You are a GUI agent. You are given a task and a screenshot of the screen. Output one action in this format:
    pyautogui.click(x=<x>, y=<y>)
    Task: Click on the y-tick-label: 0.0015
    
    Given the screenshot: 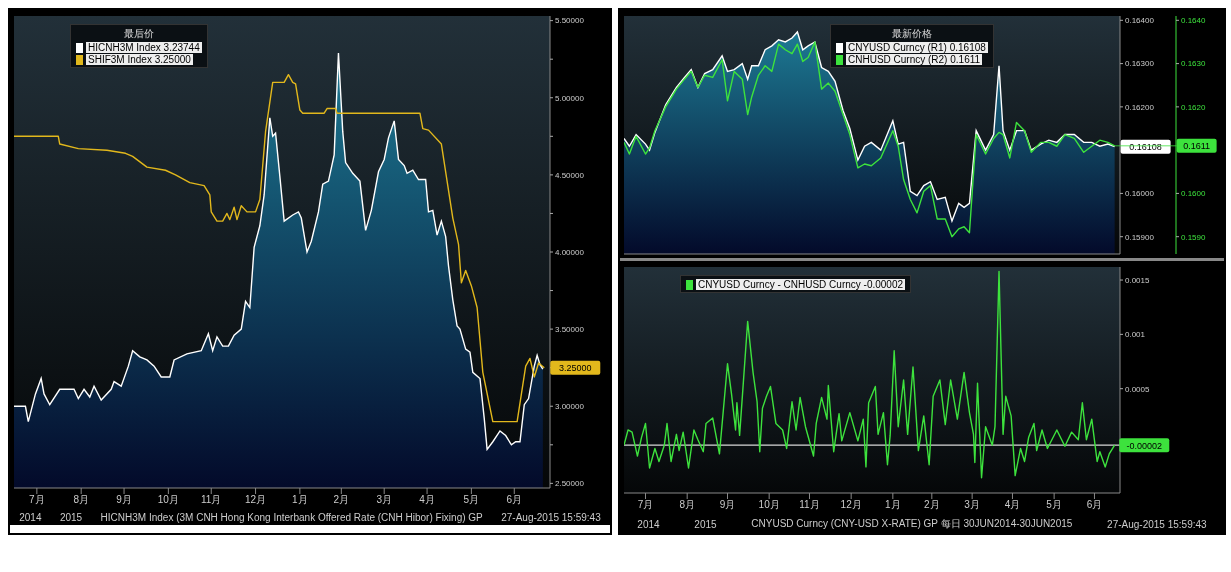 What is the action you would take?
    pyautogui.click(x=1138, y=280)
    